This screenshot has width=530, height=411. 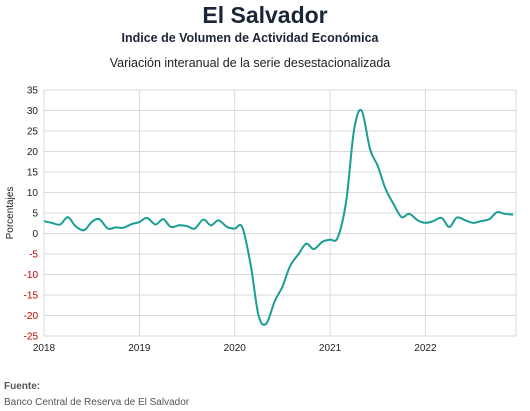 I want to click on x-tick-label: 2018, so click(x=44, y=348).